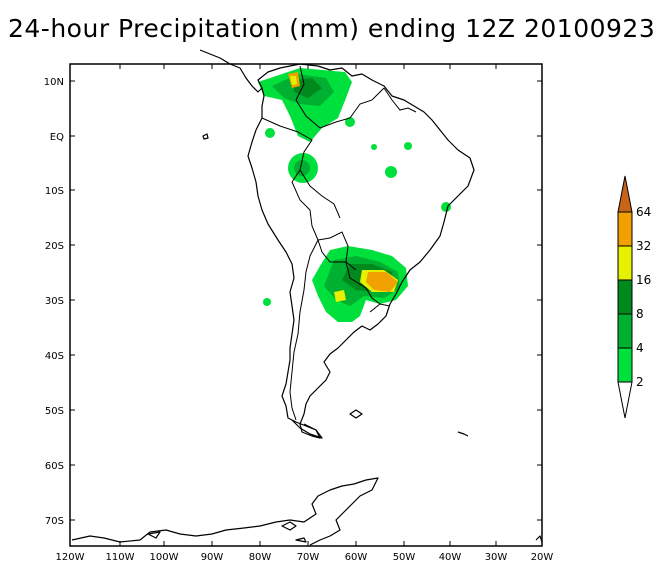  Describe the element at coordinates (120, 557) in the screenshot. I see `lon-label: 110W` at that location.